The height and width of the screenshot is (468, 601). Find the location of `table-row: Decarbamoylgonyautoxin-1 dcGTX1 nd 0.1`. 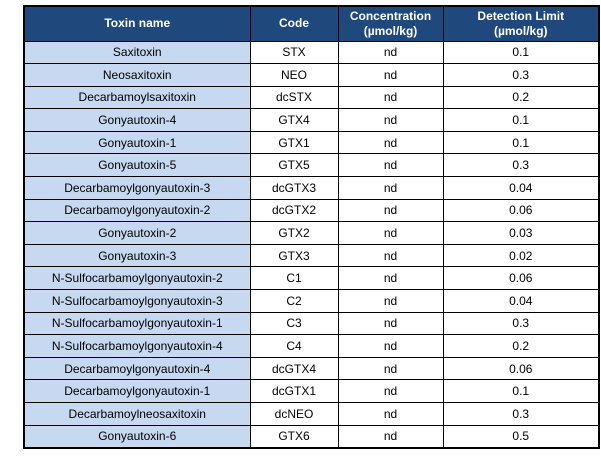

table-row: Decarbamoylgonyautoxin-1 dcGTX1 nd 0.1 is located at coordinates (311, 391).